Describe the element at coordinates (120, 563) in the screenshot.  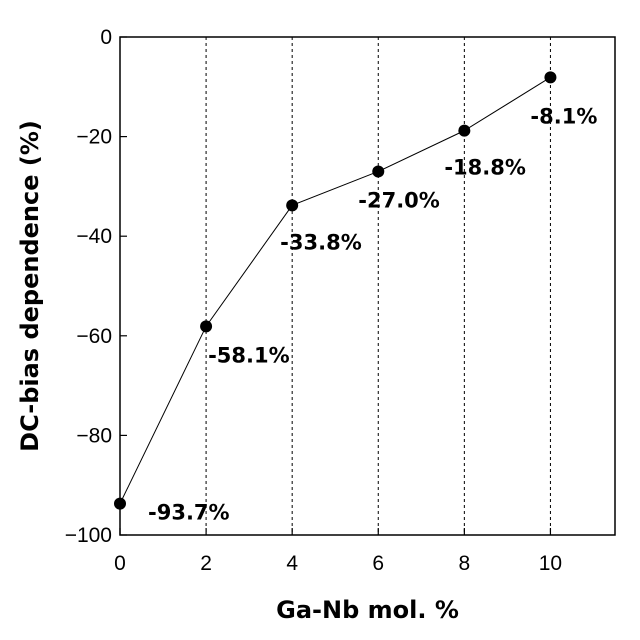
I see `x-tick-label: 0` at that location.